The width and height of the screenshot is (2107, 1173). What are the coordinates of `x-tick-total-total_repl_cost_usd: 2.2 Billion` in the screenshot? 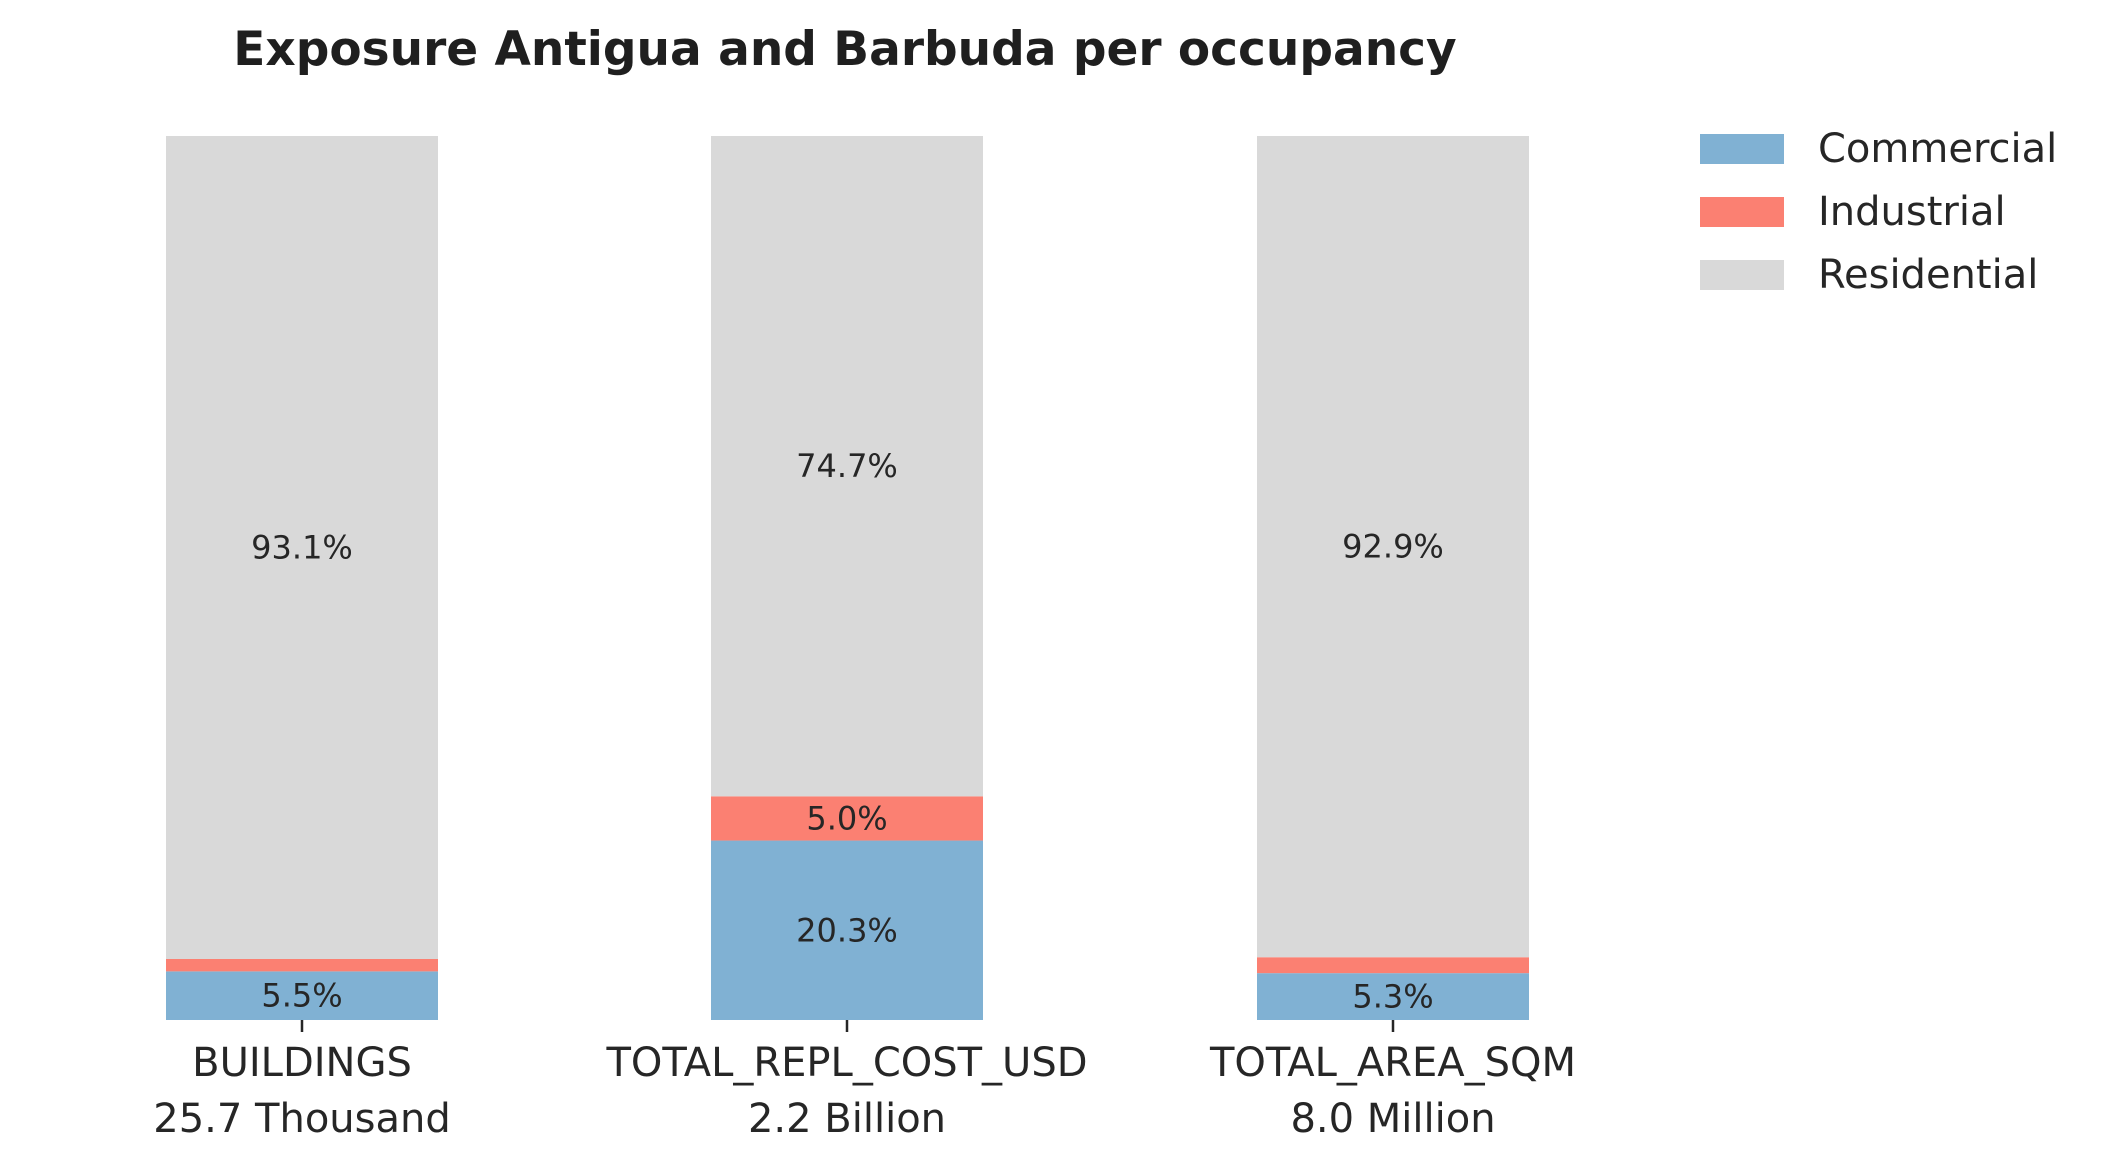 It's located at (847, 1119).